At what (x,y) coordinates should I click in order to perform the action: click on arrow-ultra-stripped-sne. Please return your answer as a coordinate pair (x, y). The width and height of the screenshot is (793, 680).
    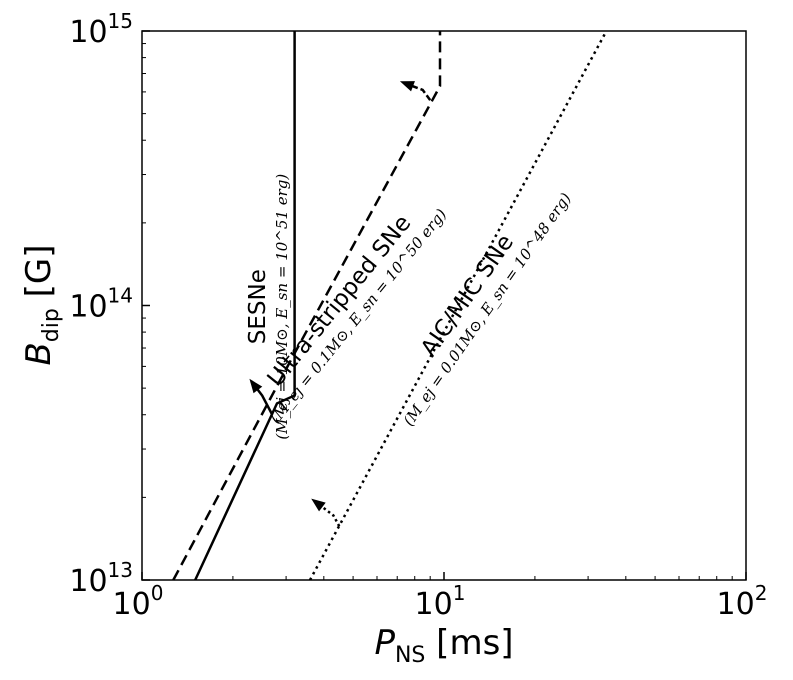
    Looking at the image, I should click on (415, 91).